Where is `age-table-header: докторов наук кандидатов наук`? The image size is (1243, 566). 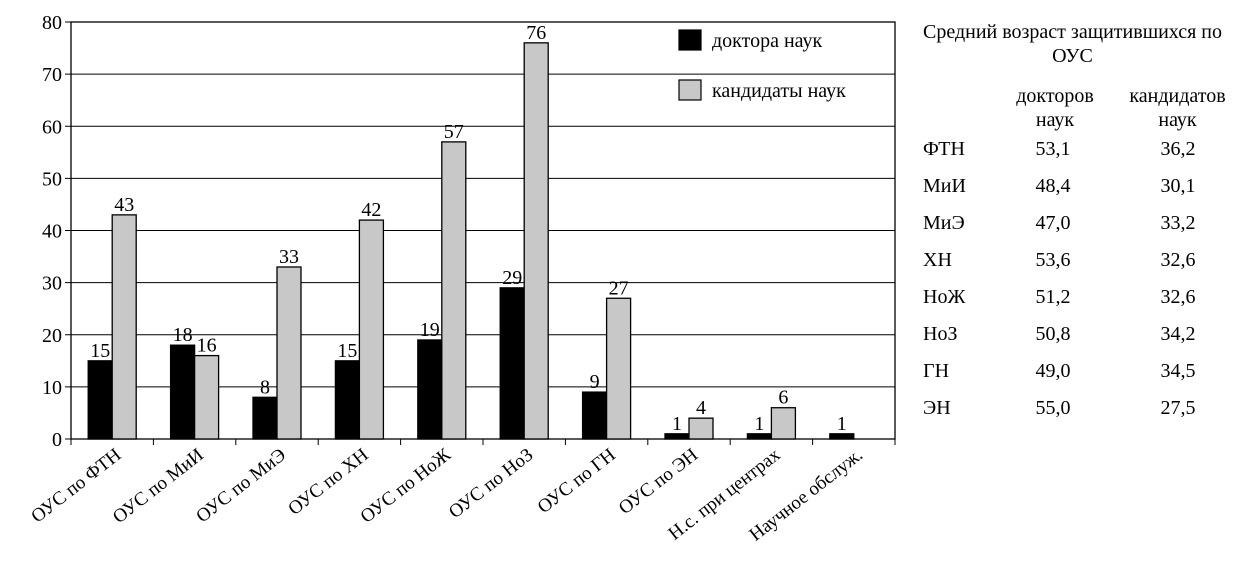 age-table-header: докторов наук кандидатов наук is located at coordinates (1072, 110).